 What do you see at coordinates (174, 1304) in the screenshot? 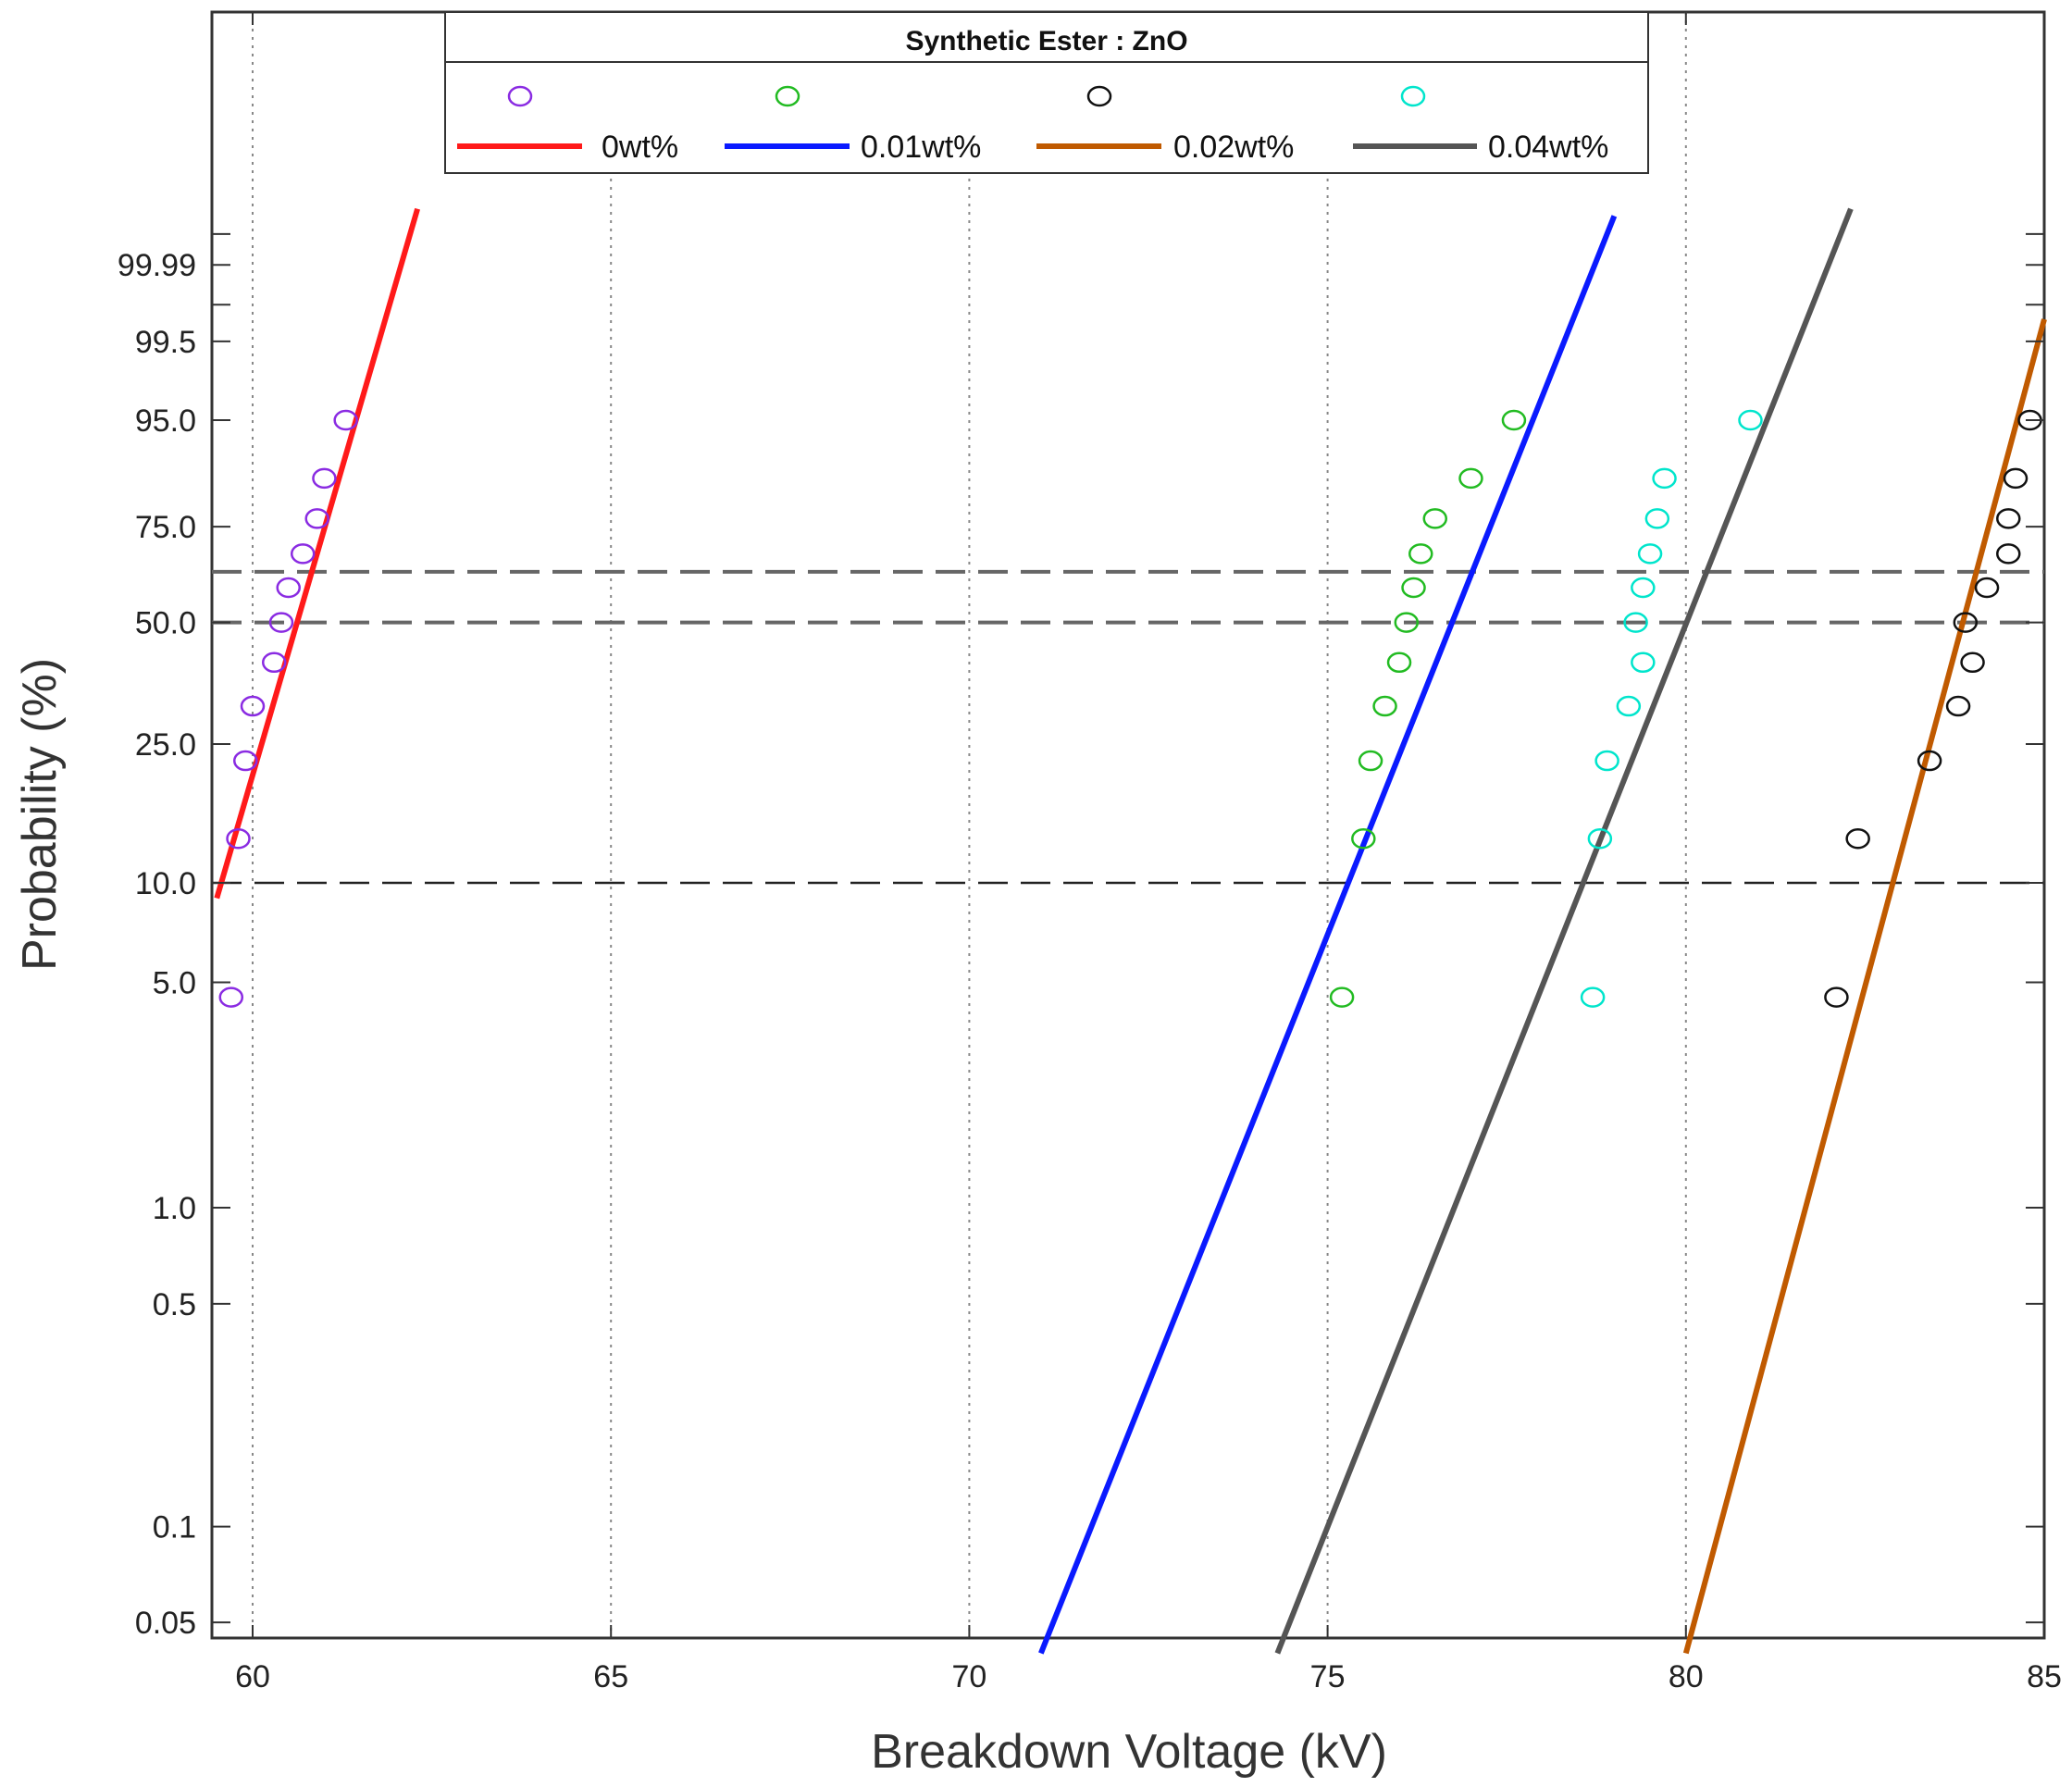
I see `y-tick-label-2: 0.5` at bounding box center [174, 1304].